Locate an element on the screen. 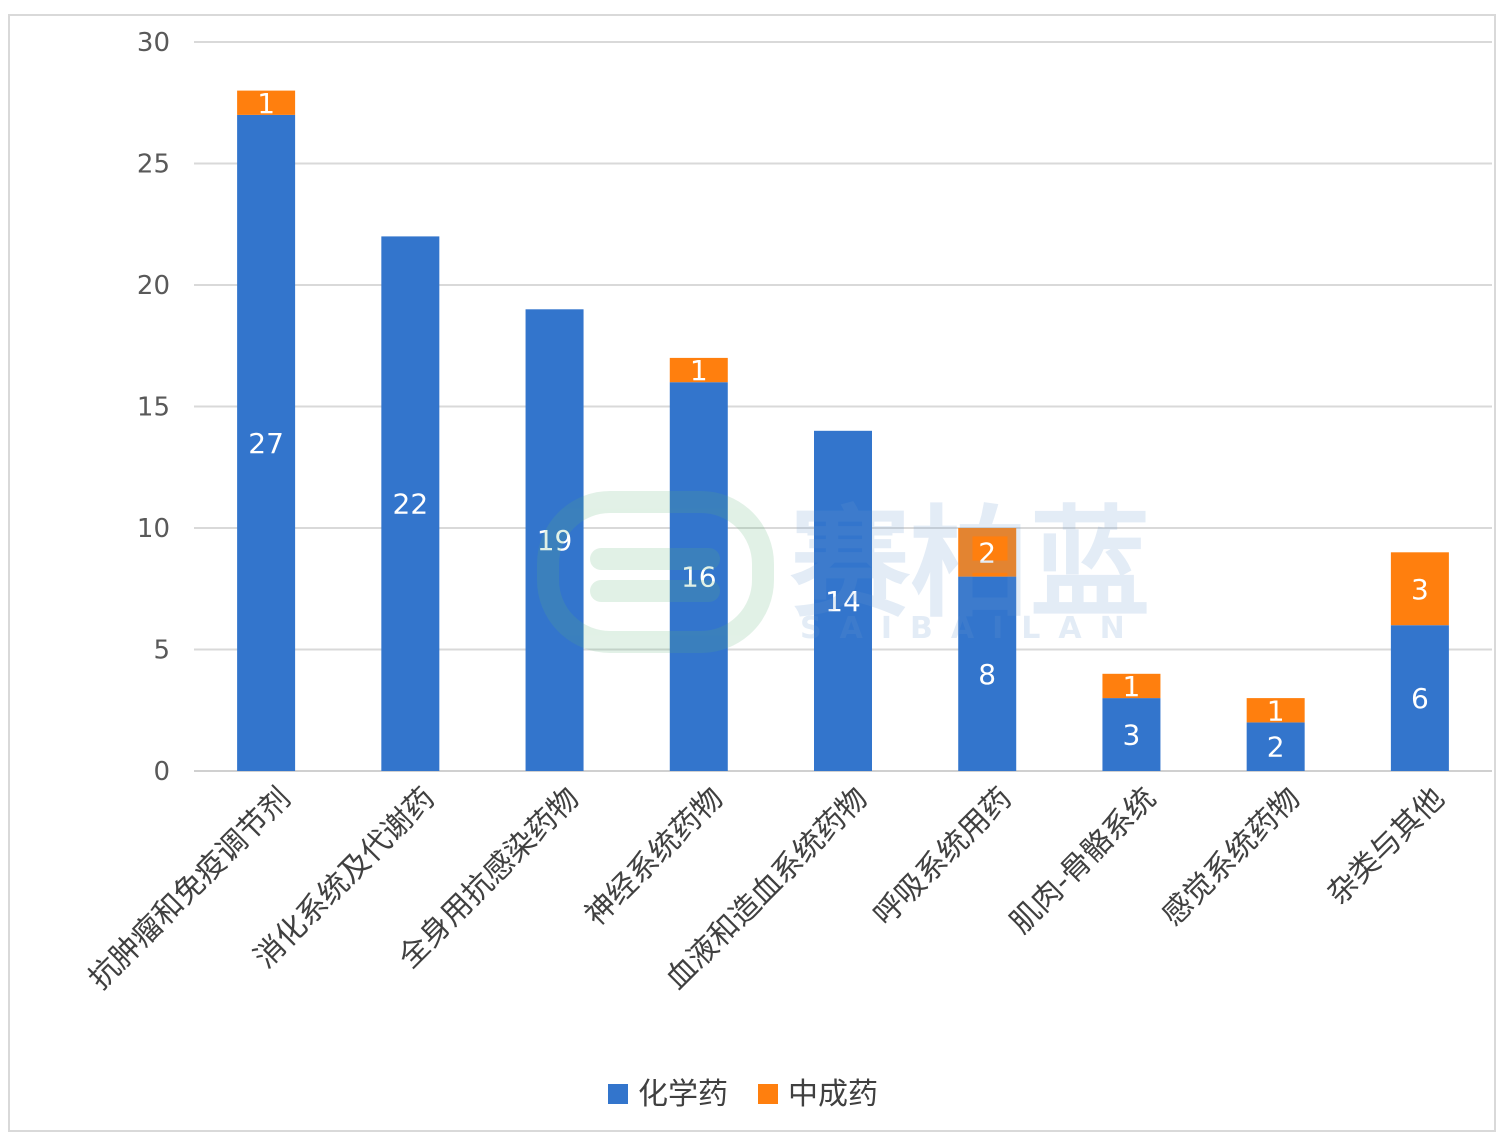  data-label: 6 is located at coordinates (1420, 698).